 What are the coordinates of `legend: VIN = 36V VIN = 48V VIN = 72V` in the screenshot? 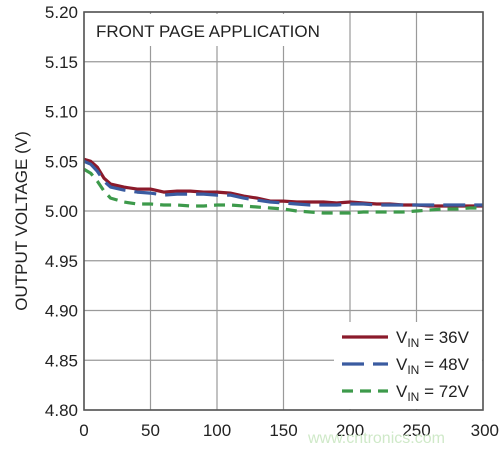 It's located at (408, 365).